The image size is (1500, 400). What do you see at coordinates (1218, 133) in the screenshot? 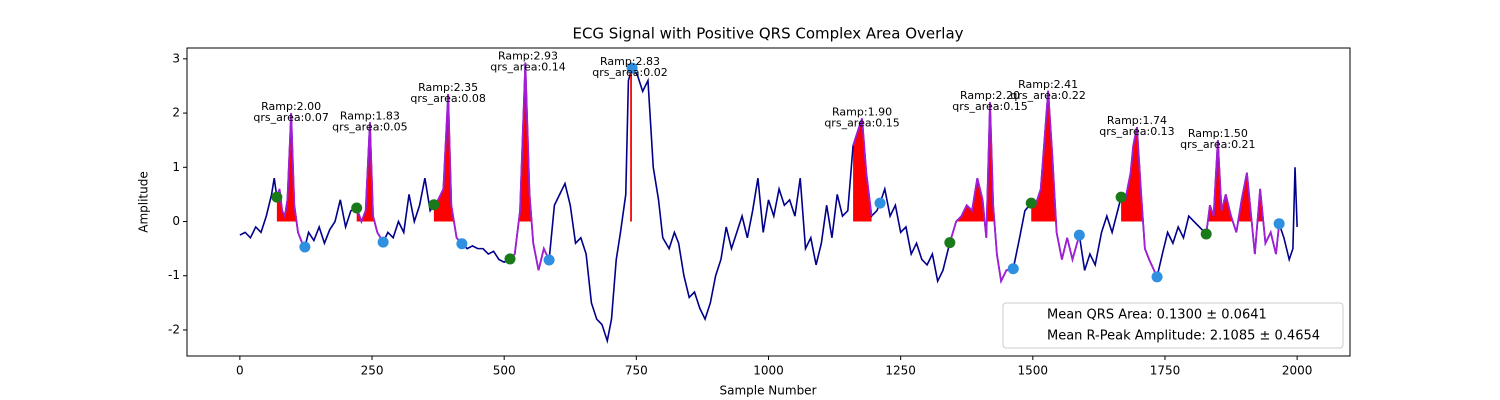
I see `r-peak-label: Ramp:1.50` at bounding box center [1218, 133].